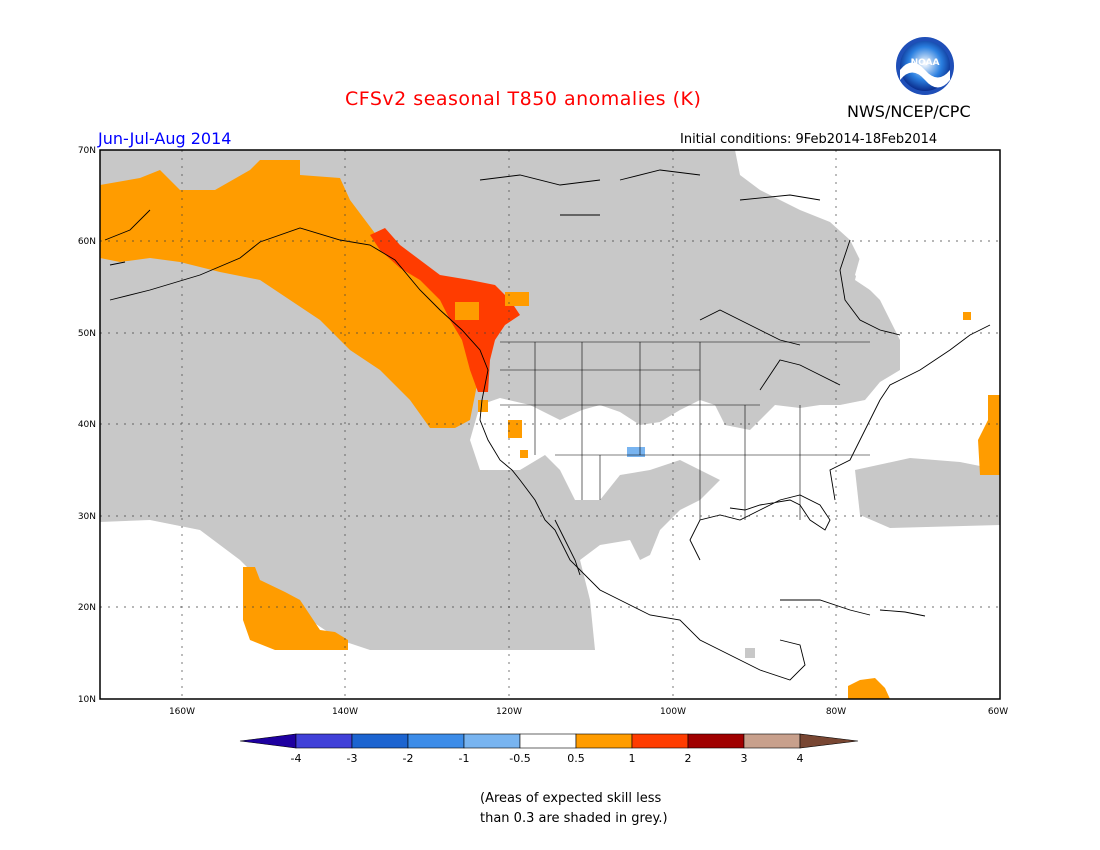 This screenshot has height=850, width=1100. Describe the element at coordinates (87, 517) in the screenshot. I see `lat-tick-30: 30N` at that location.